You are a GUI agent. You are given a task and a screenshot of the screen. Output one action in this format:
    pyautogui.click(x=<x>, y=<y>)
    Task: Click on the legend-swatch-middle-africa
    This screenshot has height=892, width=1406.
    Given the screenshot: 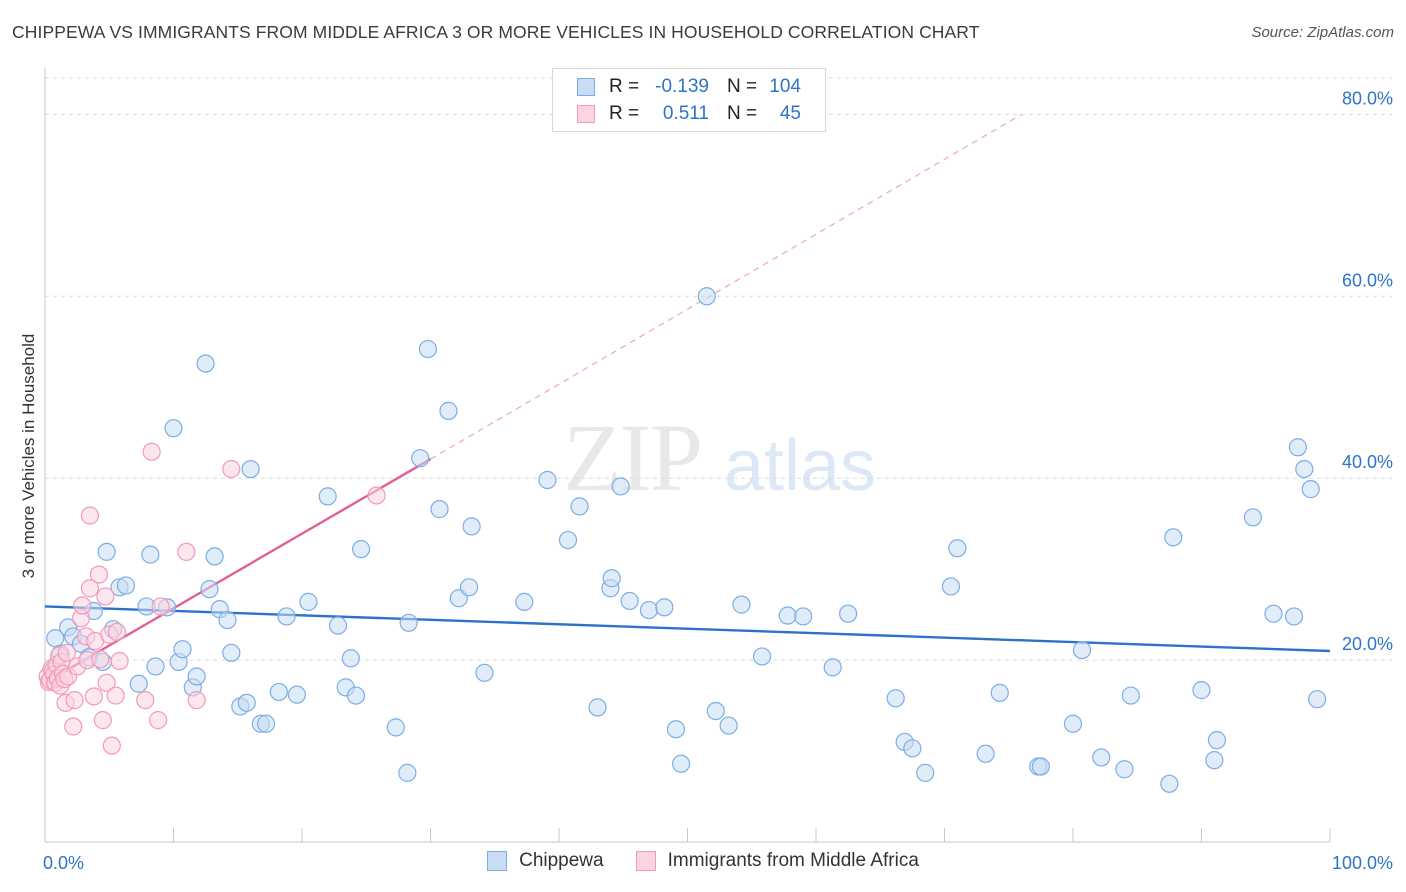 What is the action you would take?
    pyautogui.click(x=645, y=861)
    